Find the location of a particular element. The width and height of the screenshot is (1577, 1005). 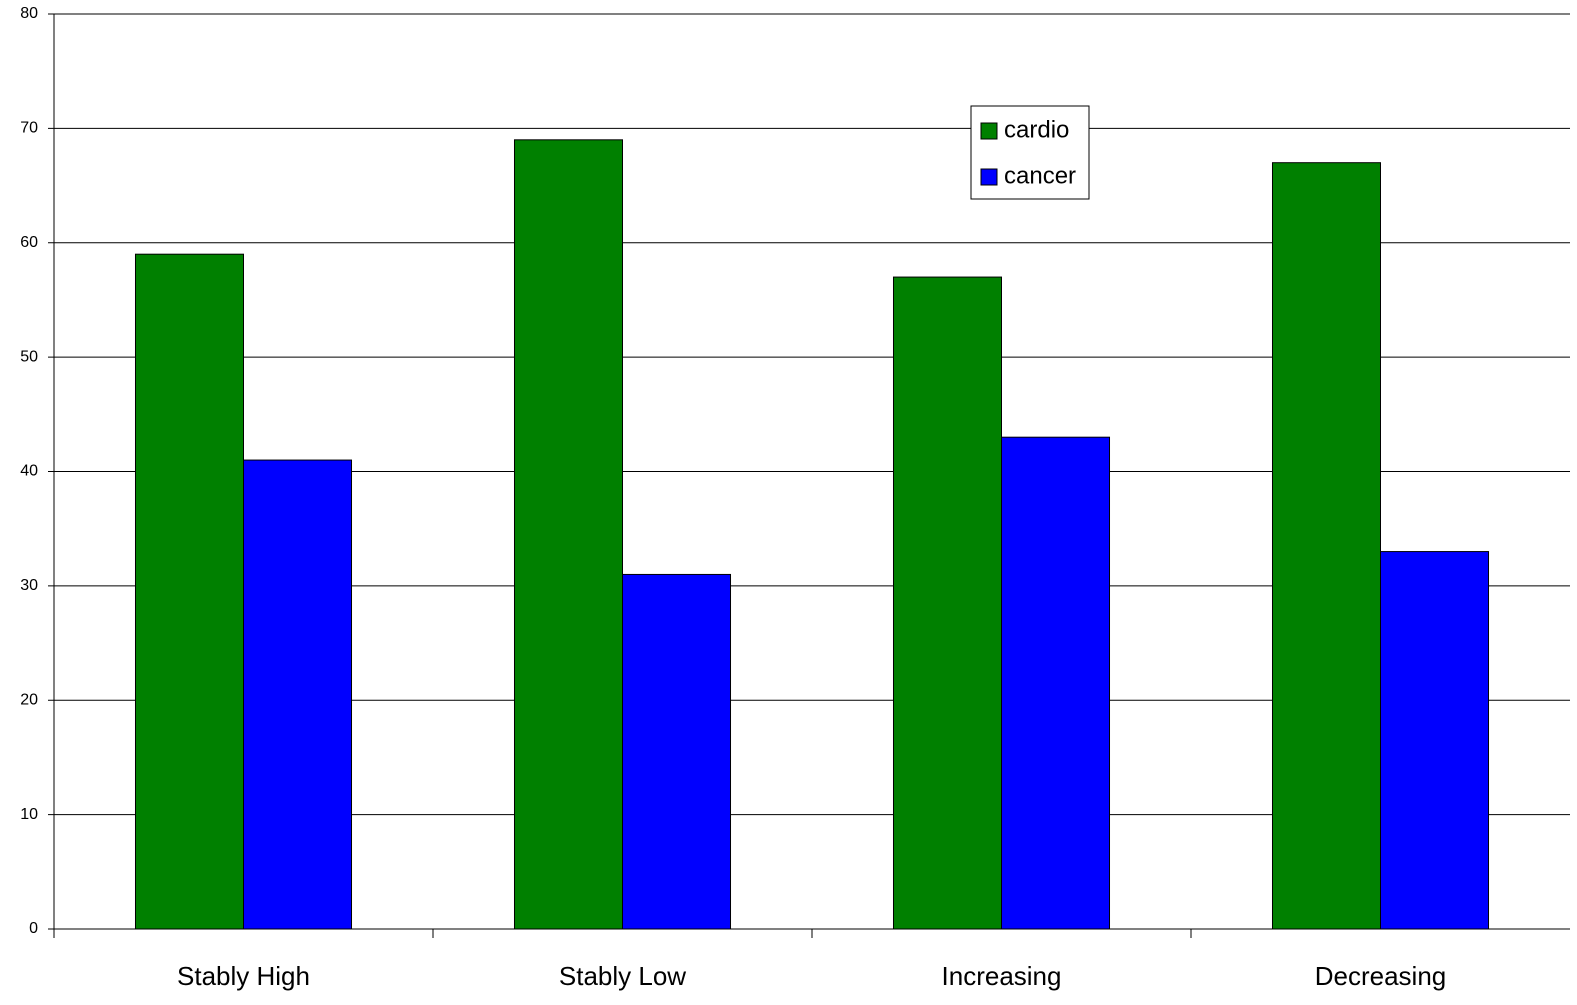

x-tick-label: Stably High is located at coordinates (243, 976).